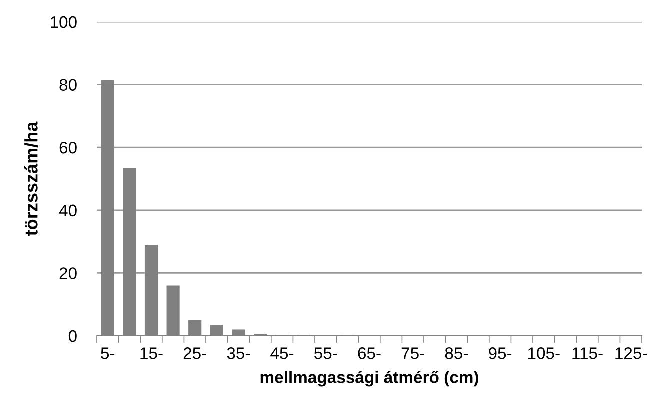  What do you see at coordinates (195, 354) in the screenshot?
I see `x-tick-label: 25-` at bounding box center [195, 354].